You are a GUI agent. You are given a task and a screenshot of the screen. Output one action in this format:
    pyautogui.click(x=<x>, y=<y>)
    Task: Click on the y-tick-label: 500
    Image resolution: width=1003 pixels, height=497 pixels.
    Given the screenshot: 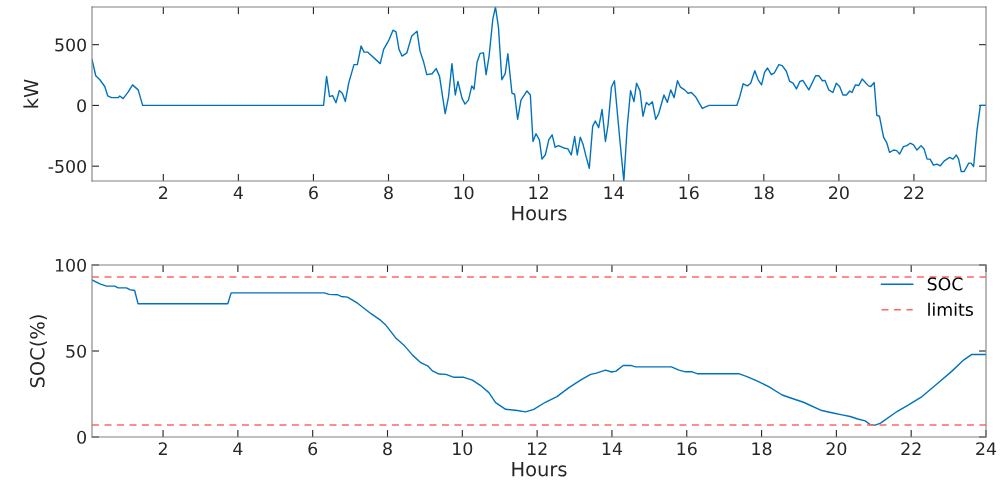 What is the action you would take?
    pyautogui.click(x=70, y=45)
    